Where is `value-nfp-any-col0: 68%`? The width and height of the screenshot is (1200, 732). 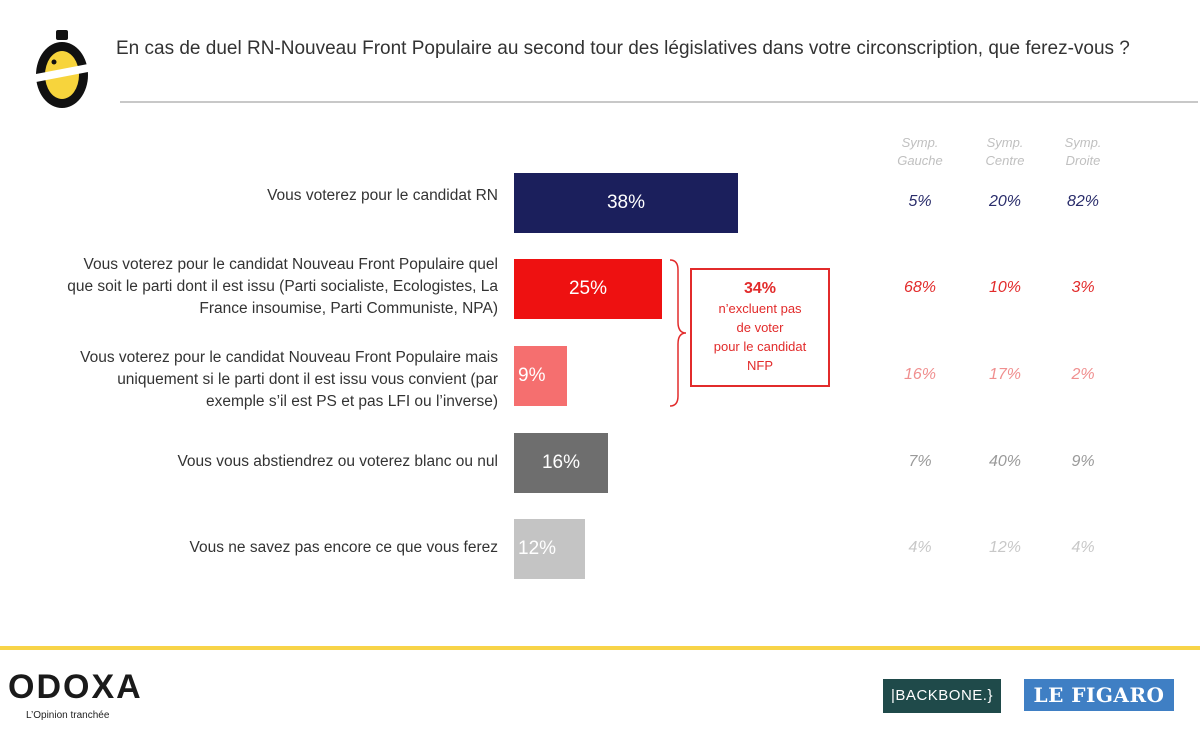 value-nfp-any-col0: 68% is located at coordinates (920, 287).